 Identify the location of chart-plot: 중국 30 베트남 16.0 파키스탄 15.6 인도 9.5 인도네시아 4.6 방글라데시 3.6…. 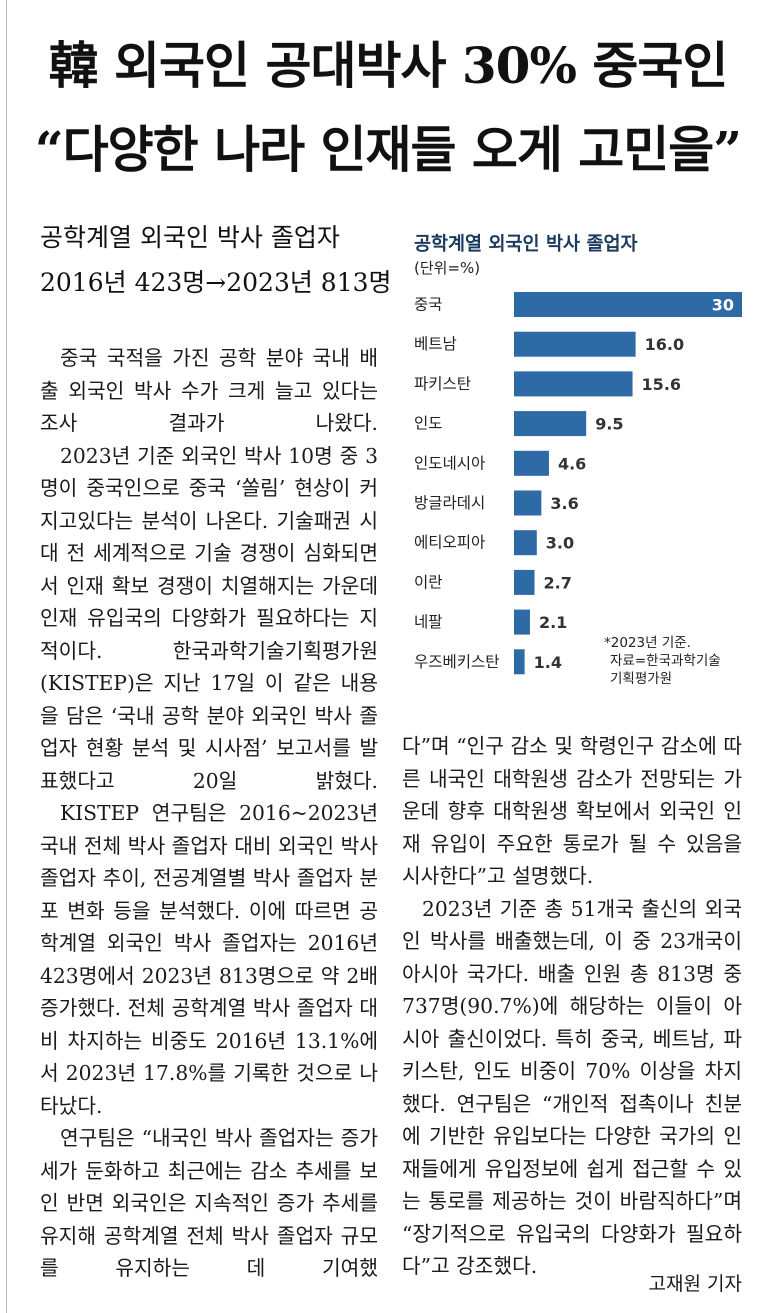
(578, 483).